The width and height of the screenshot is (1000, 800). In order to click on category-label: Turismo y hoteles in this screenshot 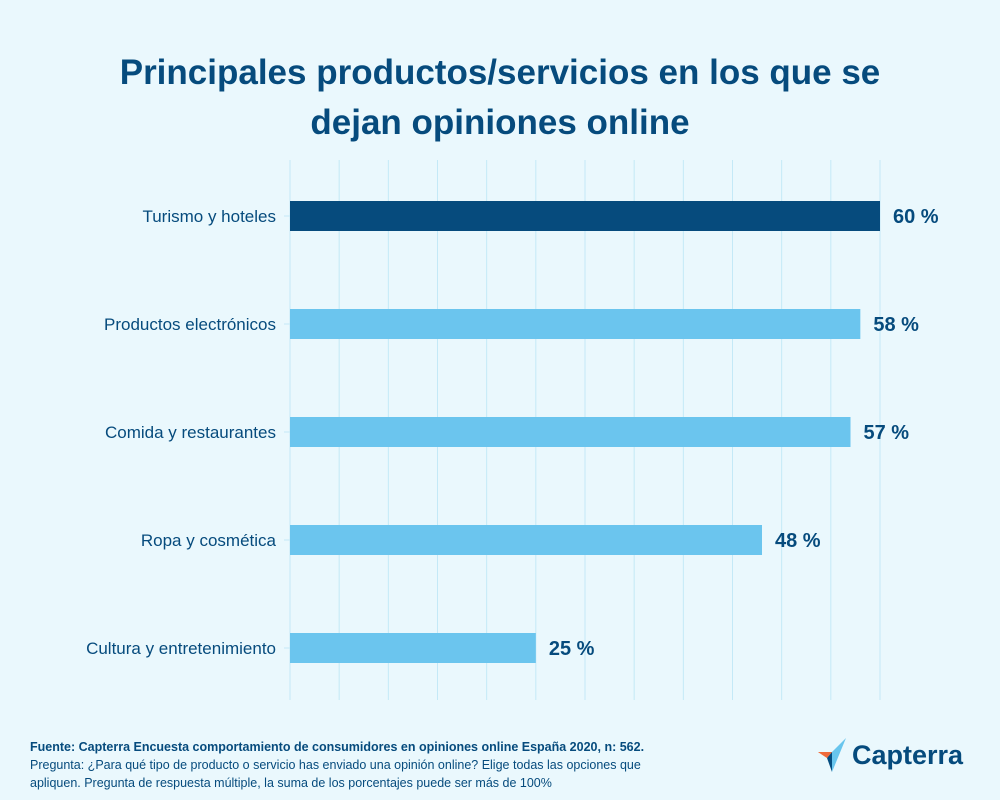, I will do `click(209, 216)`.